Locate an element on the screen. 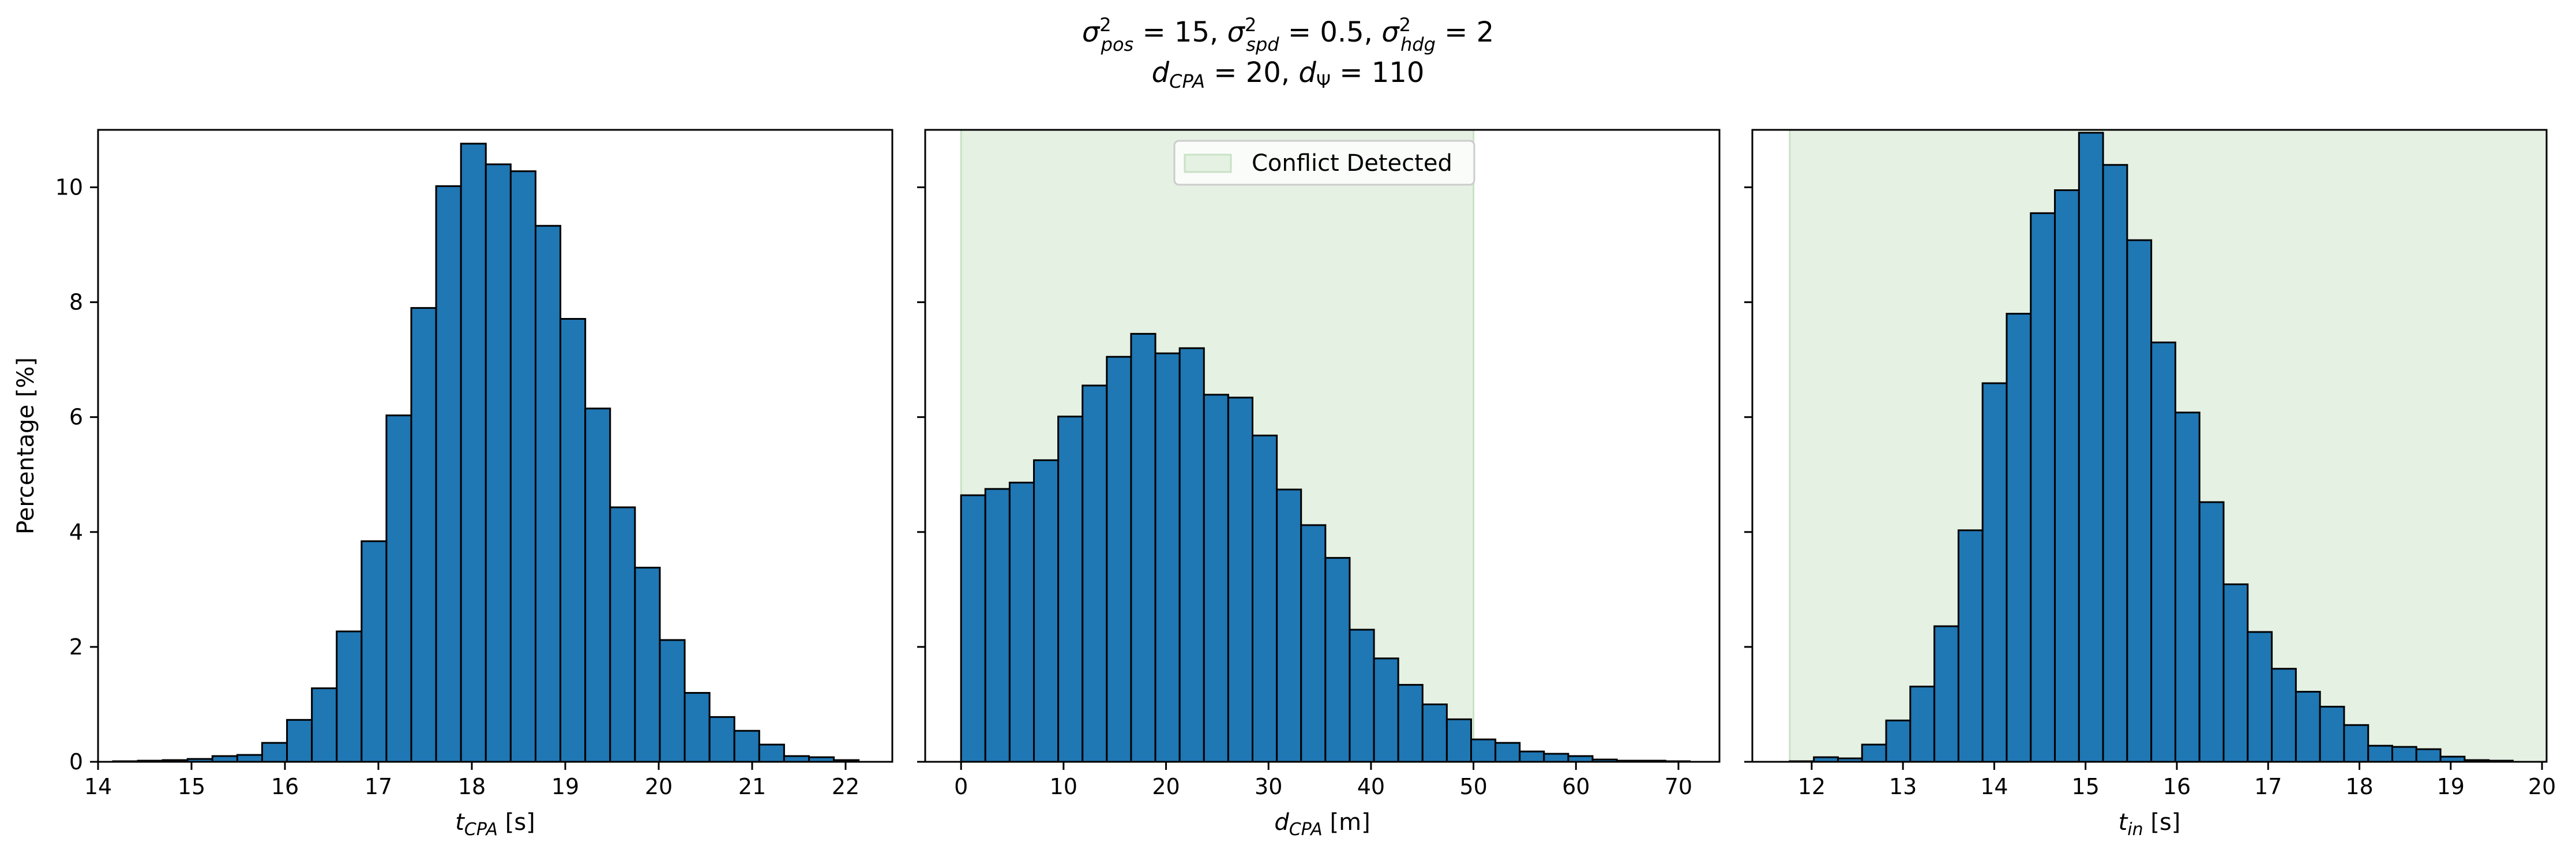 Image resolution: width=2576 pixels, height=853 pixels. x-tick-label: 22 is located at coordinates (845, 786).